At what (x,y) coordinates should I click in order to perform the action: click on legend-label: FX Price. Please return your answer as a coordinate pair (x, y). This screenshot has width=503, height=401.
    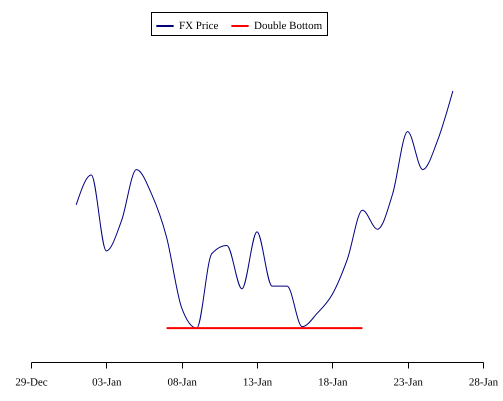
    Looking at the image, I should click on (199, 26).